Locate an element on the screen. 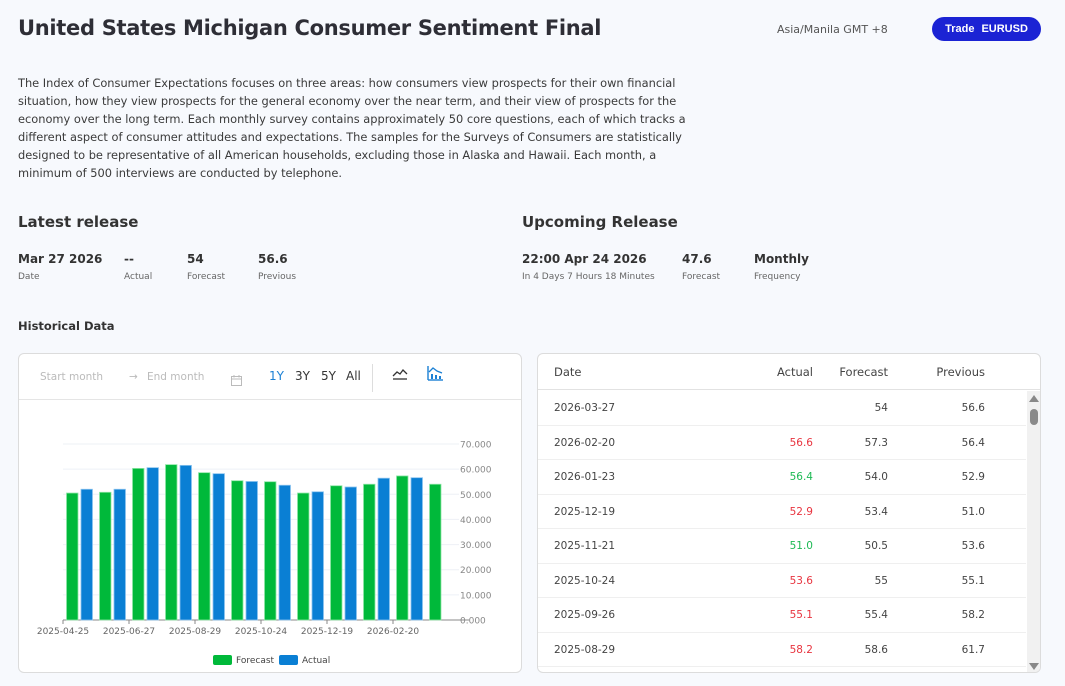 The image size is (1065, 686). trade-button-label: Trade is located at coordinates (960, 29).